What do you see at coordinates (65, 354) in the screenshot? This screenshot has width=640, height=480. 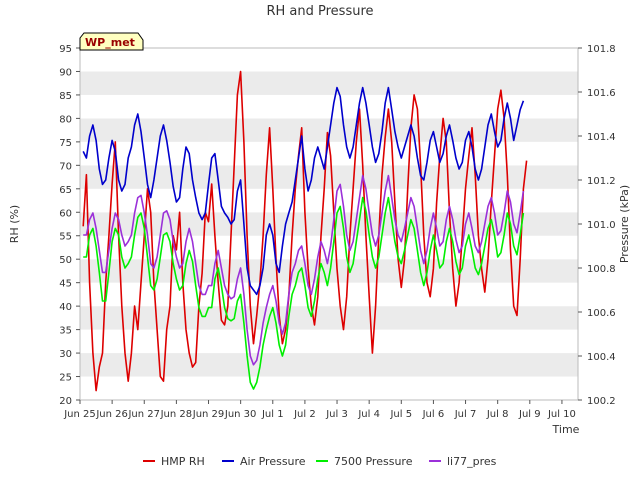 I see `y-left-tick-label: 30` at bounding box center [65, 354].